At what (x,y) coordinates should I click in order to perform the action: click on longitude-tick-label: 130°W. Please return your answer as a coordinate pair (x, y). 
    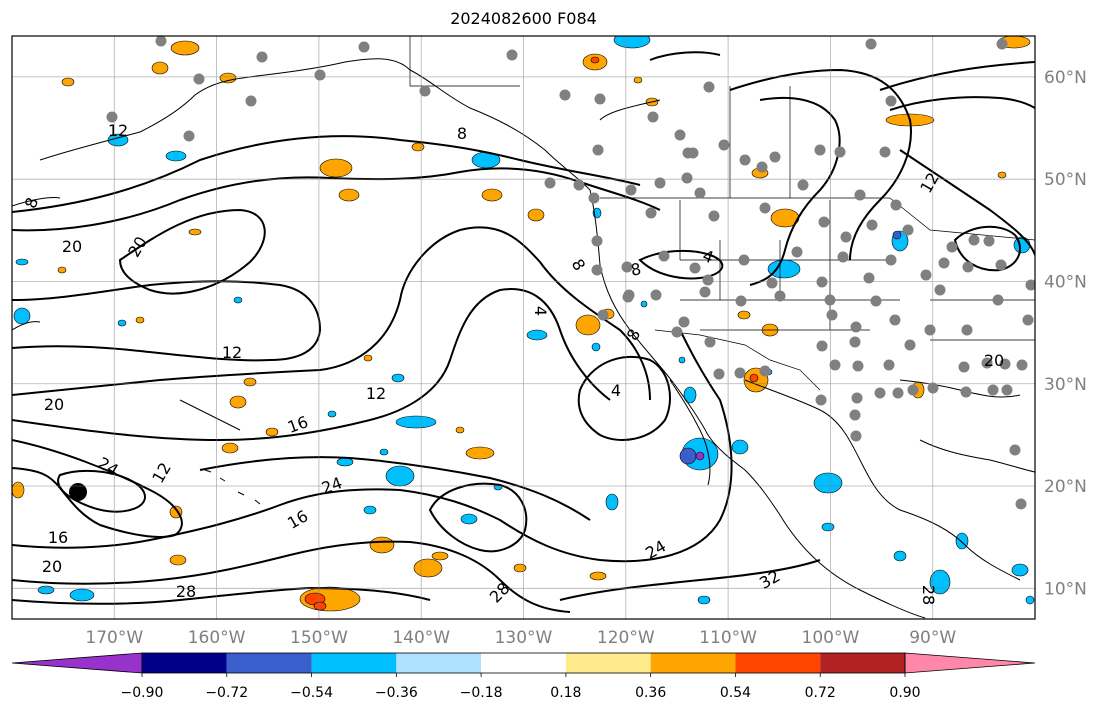
    Looking at the image, I should click on (524, 638).